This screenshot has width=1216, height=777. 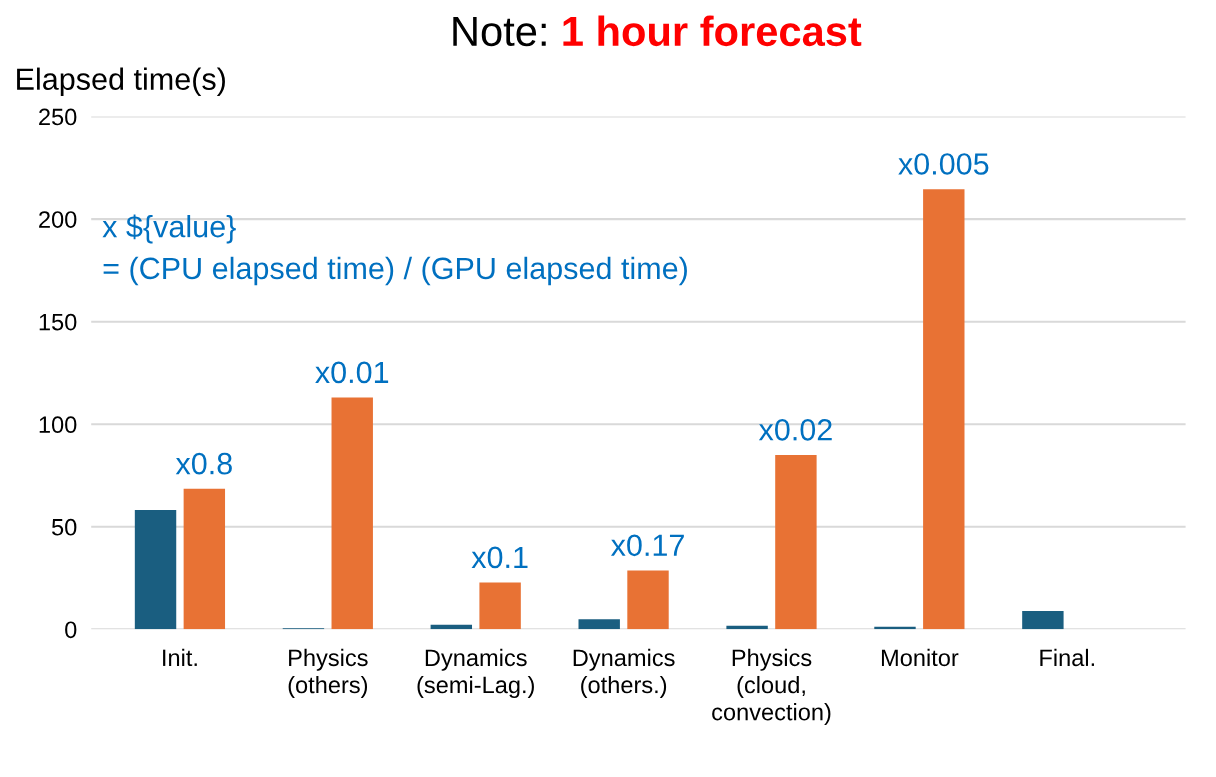 I want to click on chart-title: Note: 1 hour forecast, so click(x=657, y=31).